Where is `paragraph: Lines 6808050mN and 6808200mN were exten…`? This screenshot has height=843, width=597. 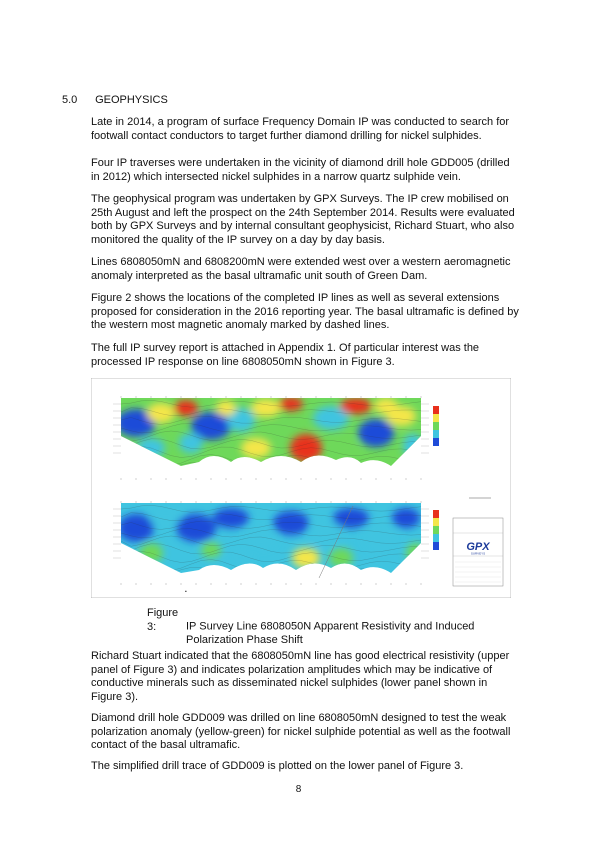 paragraph: Lines 6808050mN and 6808200mN were exten… is located at coordinates (301, 269).